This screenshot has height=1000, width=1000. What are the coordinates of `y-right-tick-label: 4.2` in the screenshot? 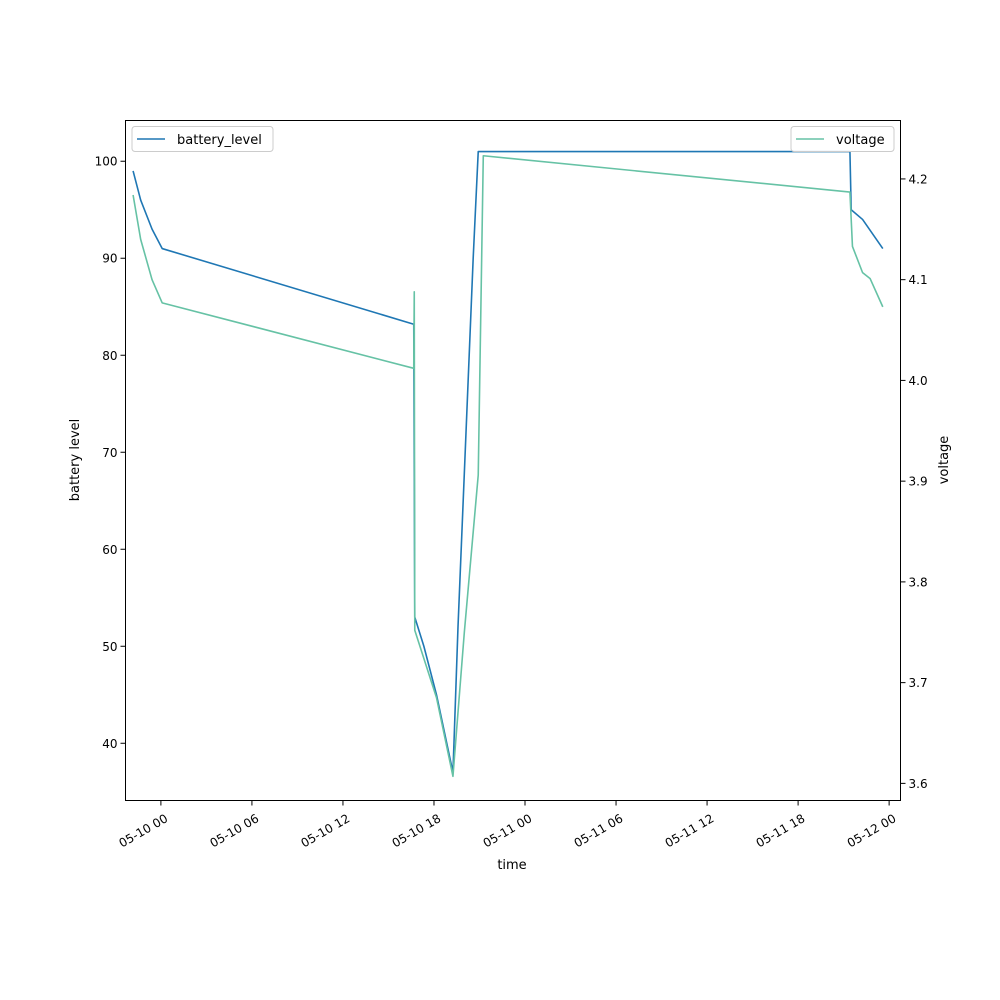 It's located at (918, 179).